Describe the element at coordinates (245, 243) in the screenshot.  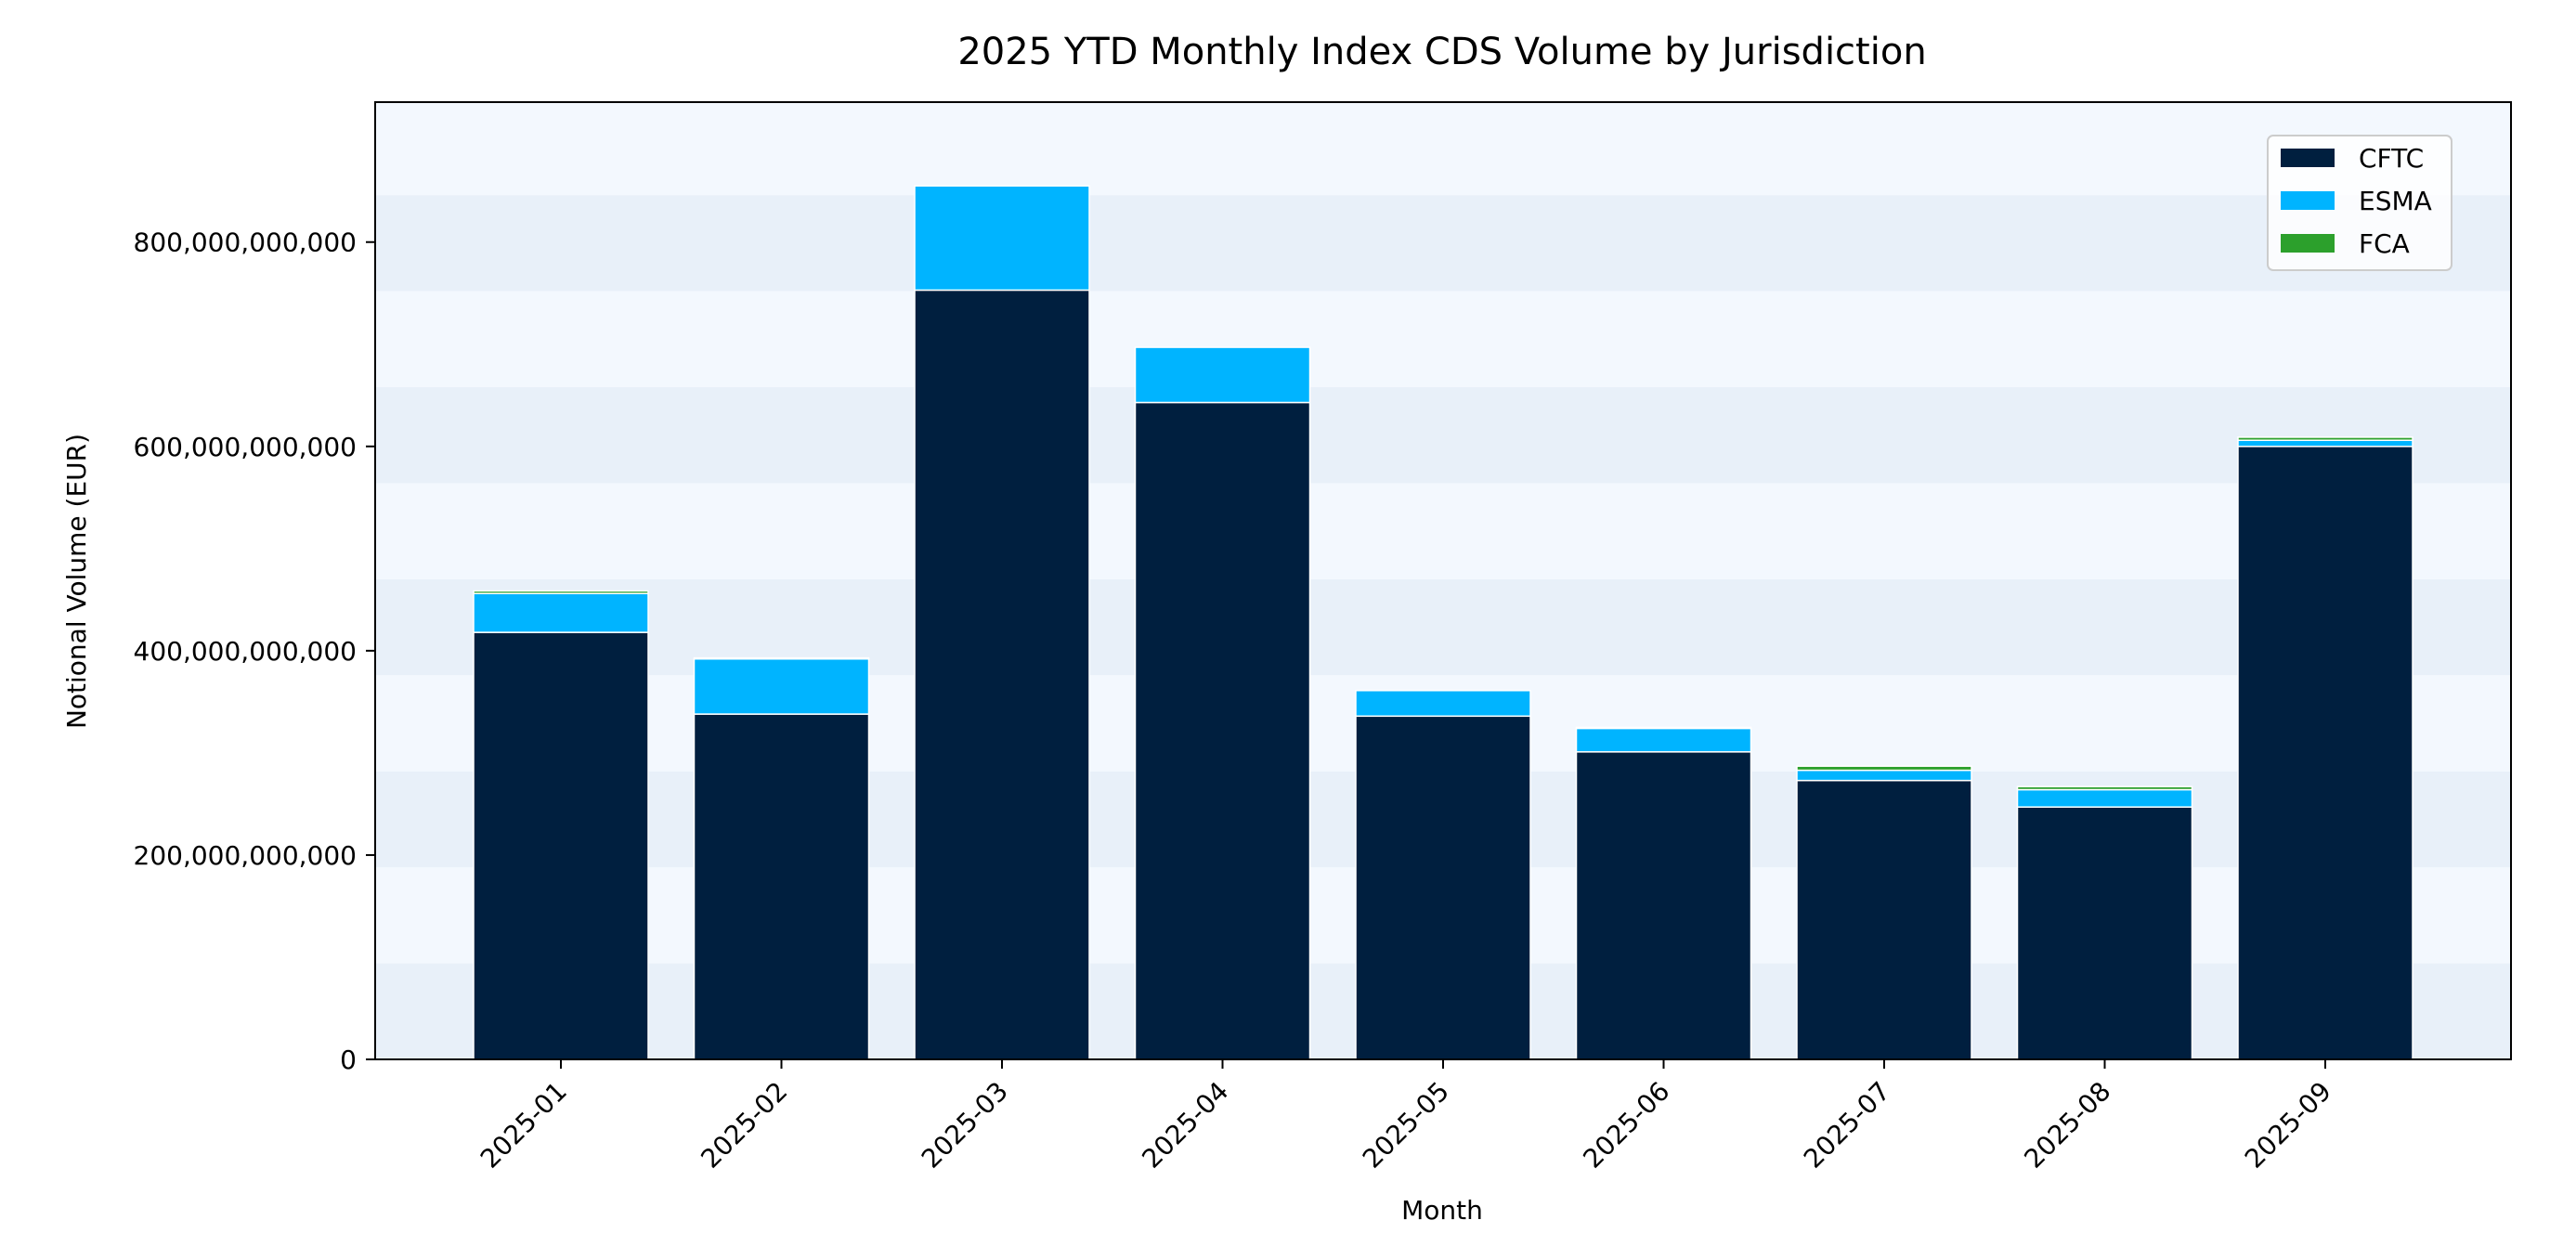
I see `y-tick-label: 800,000,000,000` at that location.